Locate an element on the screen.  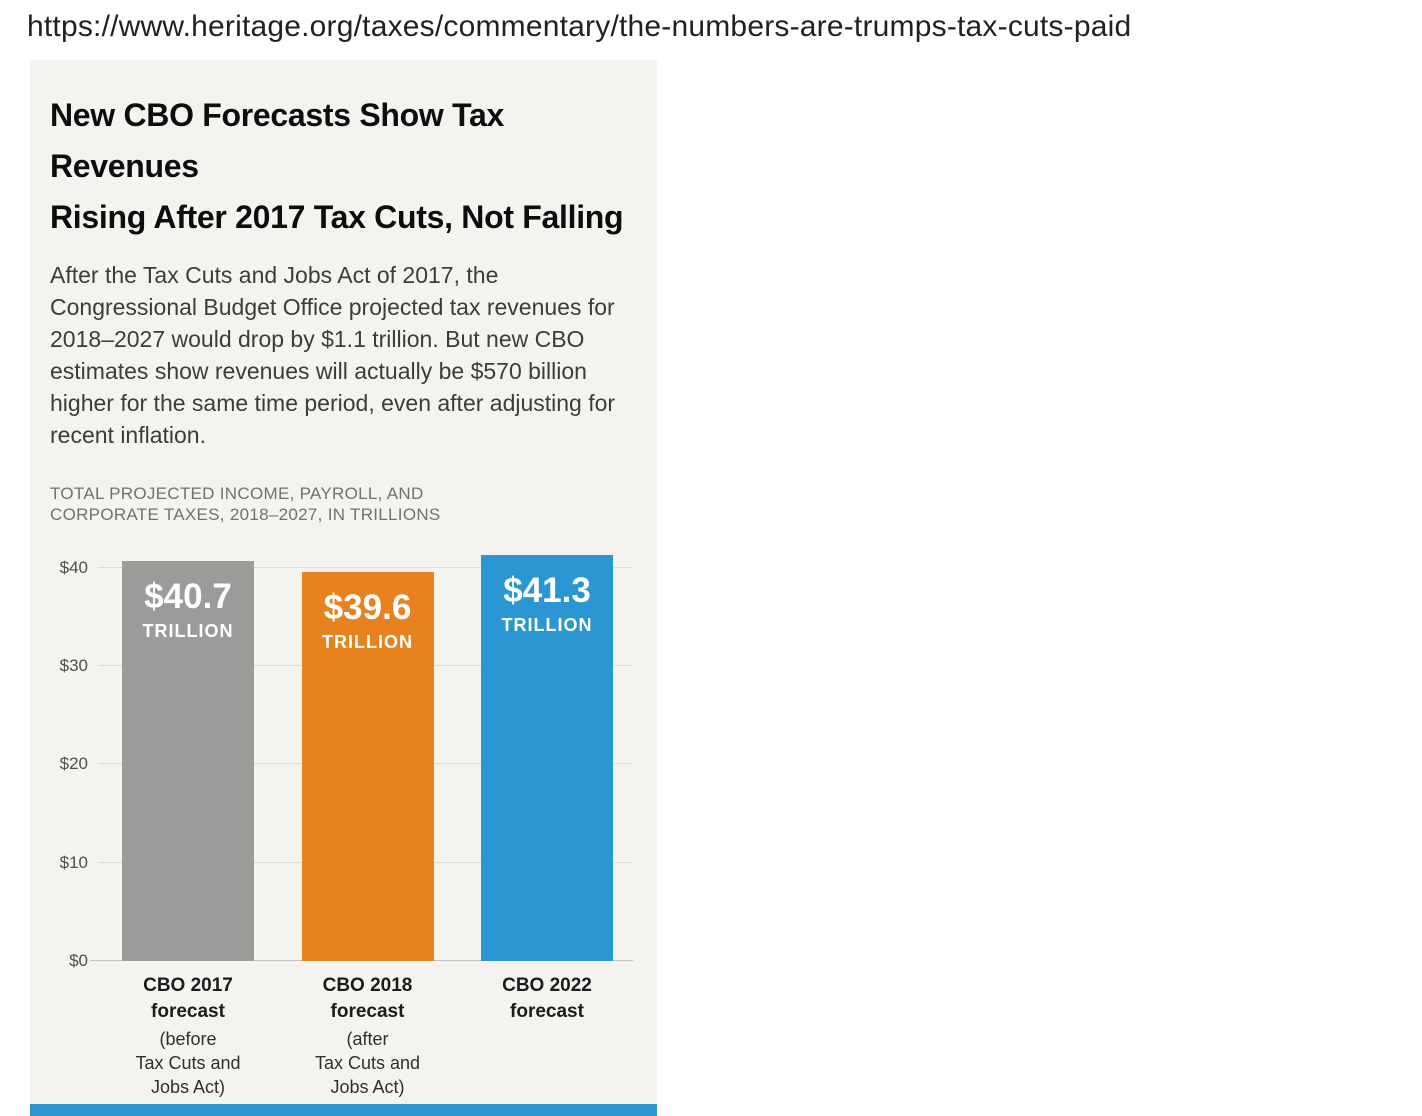
y-tick-label: $40 is located at coordinates (73, 567).